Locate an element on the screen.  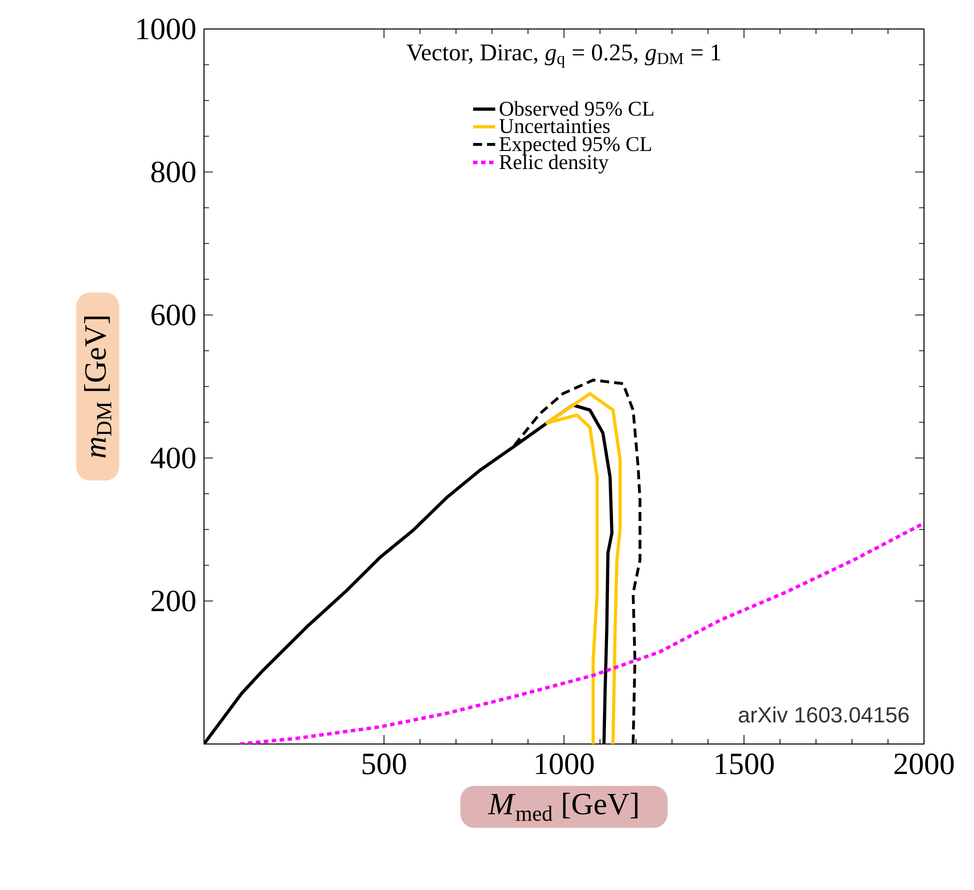
x-tick-label: 1500 is located at coordinates (745, 763).